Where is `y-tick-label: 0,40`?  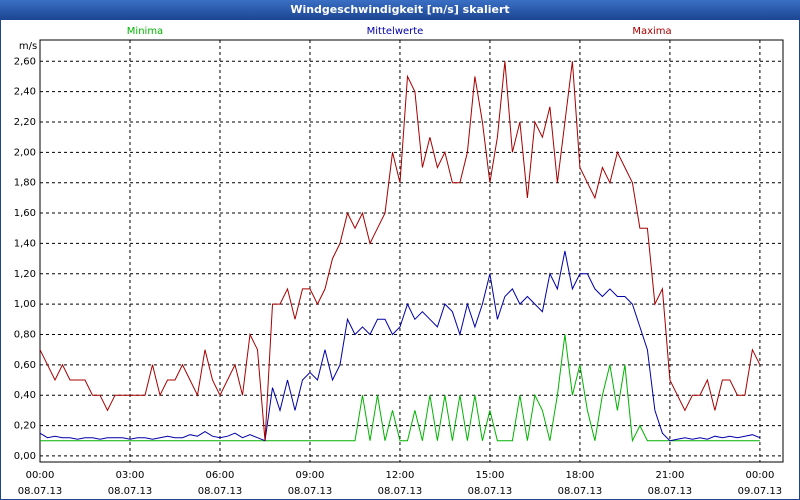
y-tick-label: 0,40 is located at coordinates (25, 395).